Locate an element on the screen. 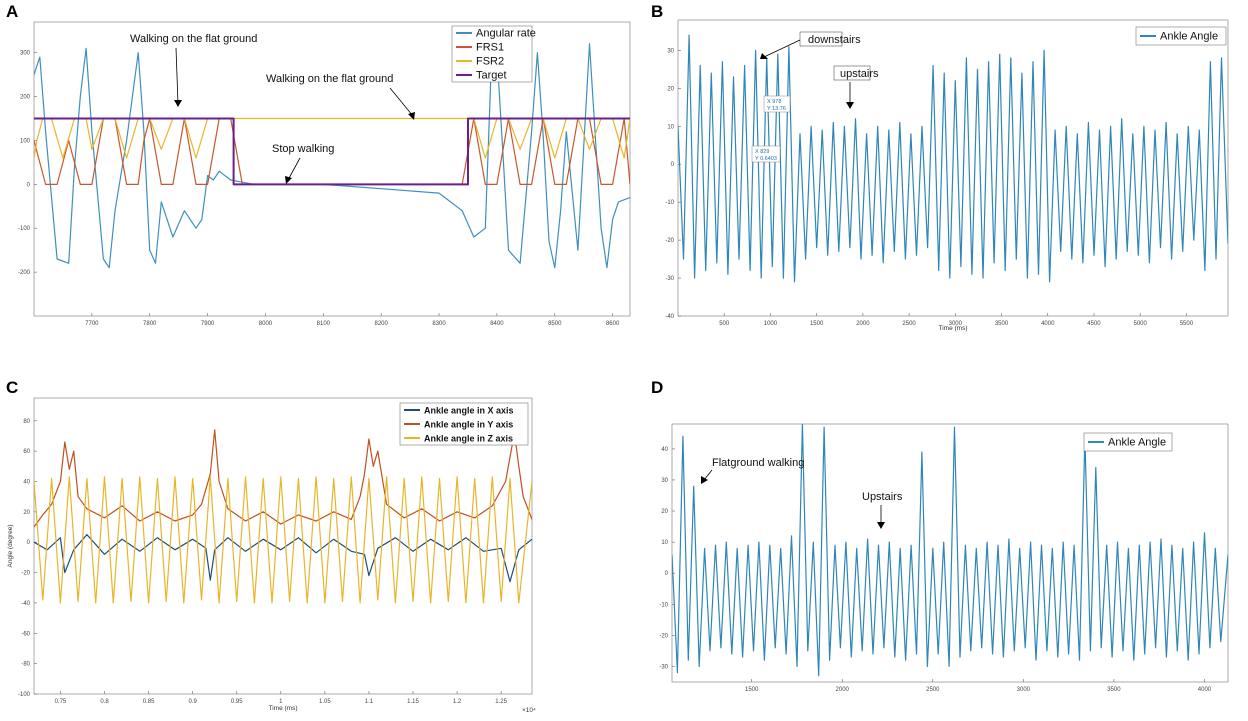 This screenshot has height=721, width=1248. annotation-stop-walking: Stop walking is located at coordinates (303, 149).